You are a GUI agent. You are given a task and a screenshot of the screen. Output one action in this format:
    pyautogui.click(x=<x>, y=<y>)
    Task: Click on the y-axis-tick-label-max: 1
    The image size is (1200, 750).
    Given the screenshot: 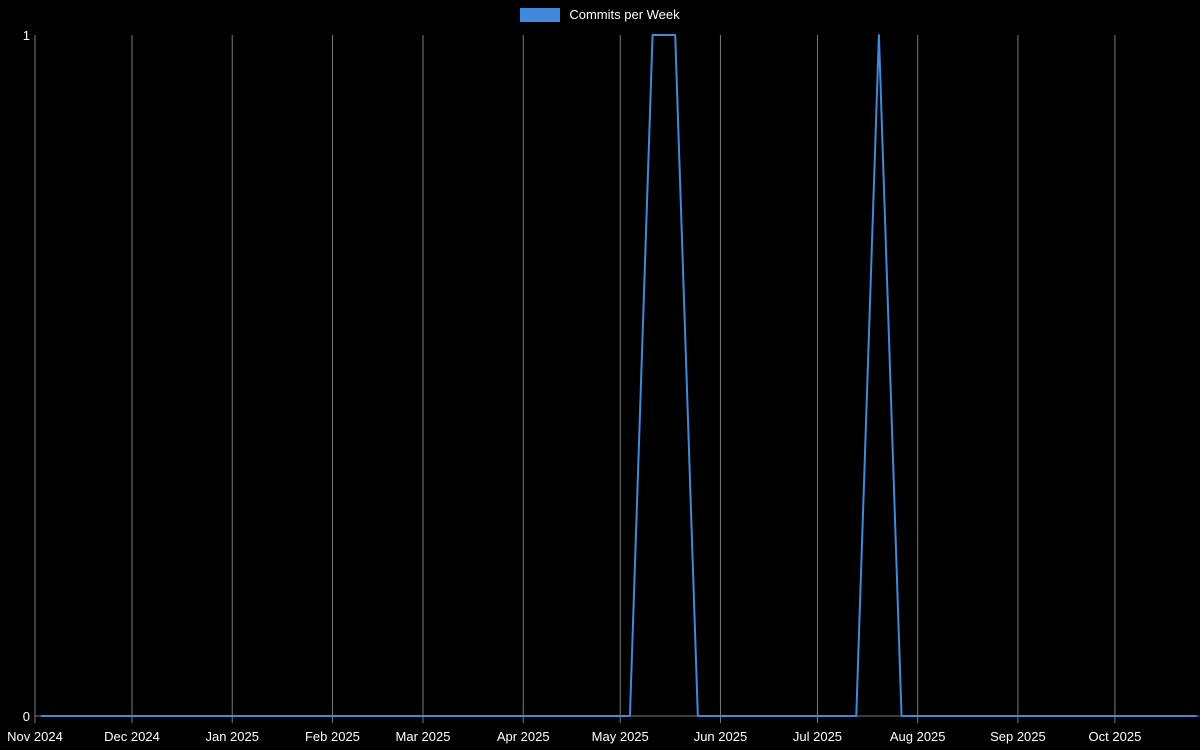 What is the action you would take?
    pyautogui.click(x=26, y=35)
    